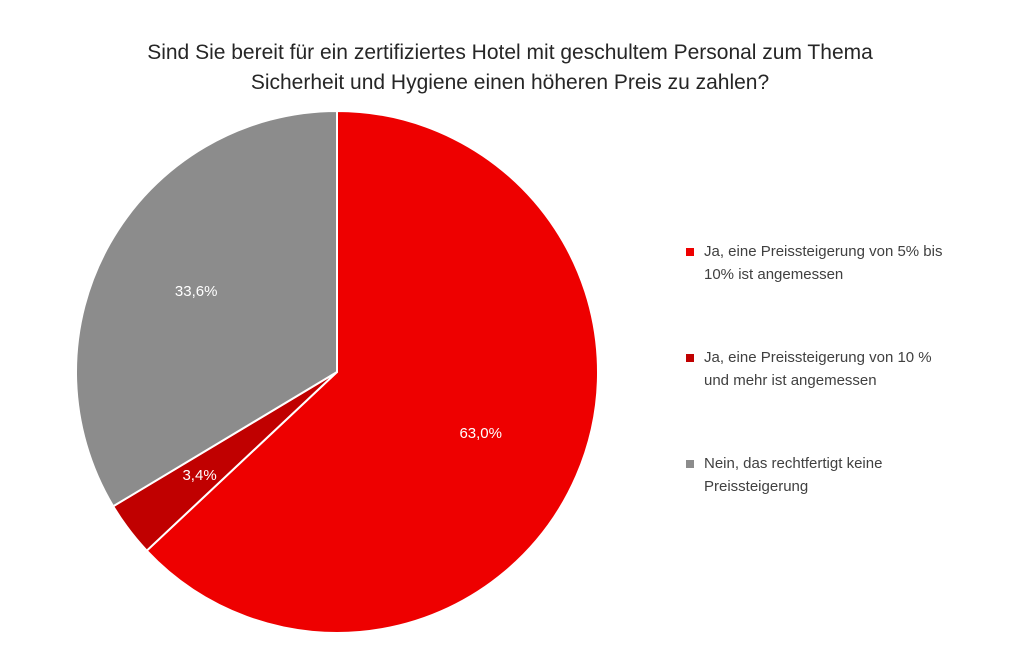  What do you see at coordinates (818, 357) in the screenshot?
I see `legend-label-2-line-1: Ja, eine Preissteigerung von 10 %` at bounding box center [818, 357].